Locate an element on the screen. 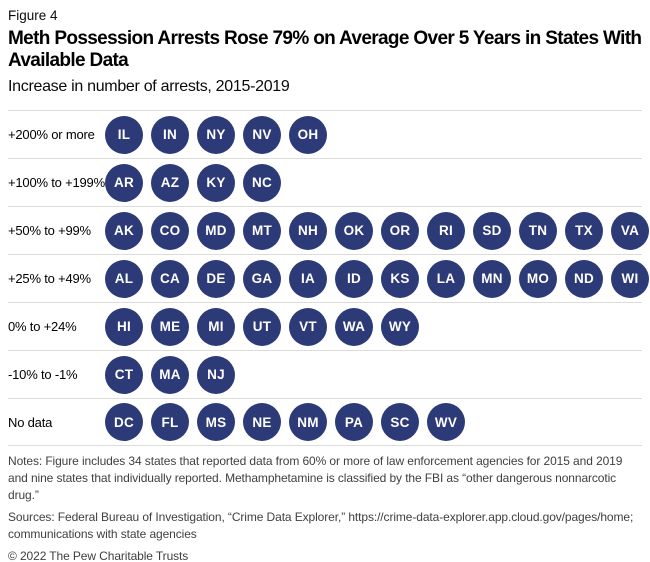  category-label: No data is located at coordinates (30, 422).